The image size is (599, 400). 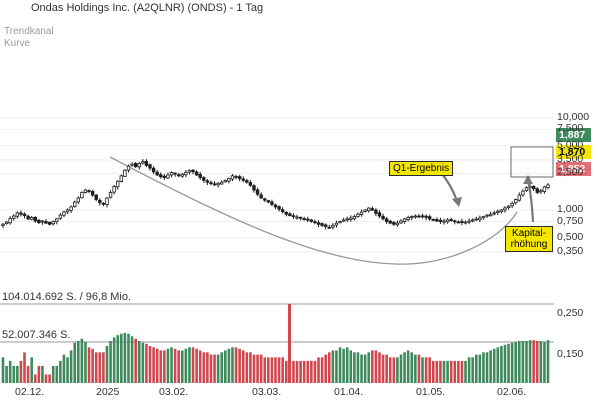 I want to click on annotation-kapitalerhoehung: Kapital- rhöhung, so click(x=529, y=239).